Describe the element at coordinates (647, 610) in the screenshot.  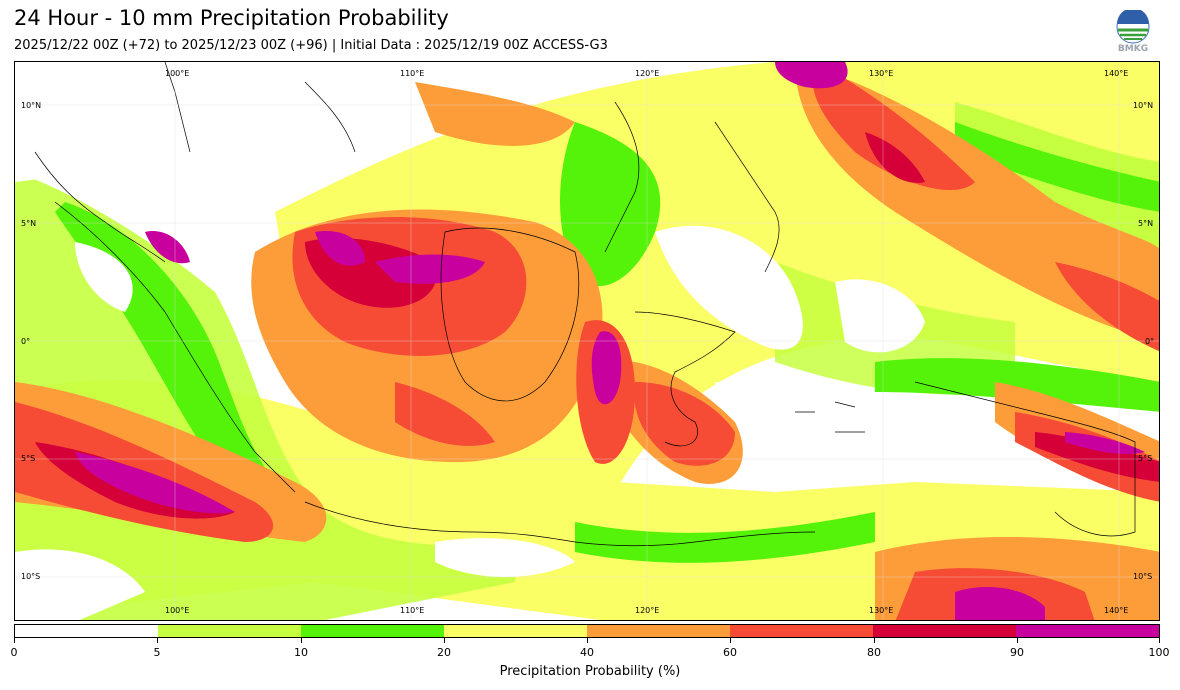
I see `lon-label-bottom: 120°E` at that location.